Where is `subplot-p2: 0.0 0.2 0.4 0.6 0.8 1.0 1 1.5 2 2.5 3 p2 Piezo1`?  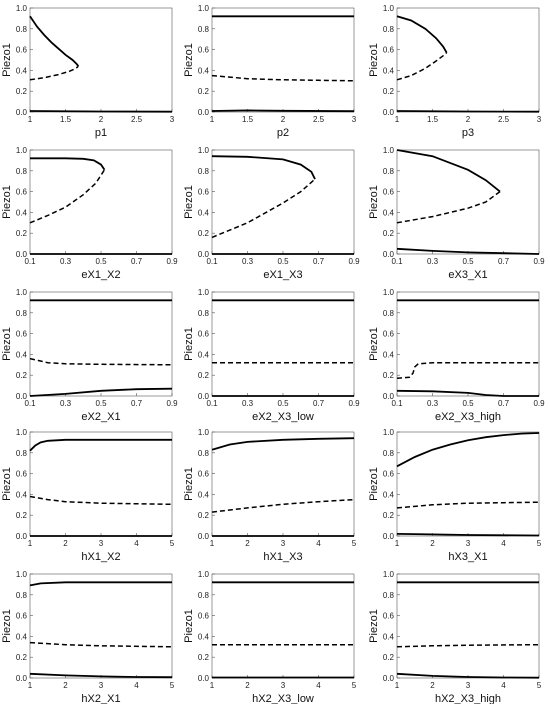
subplot-p2: 0.0 0.2 0.4 0.6 0.8 1.0 1 1.5 2 2.5 3 p2 Piezo1 is located at coordinates (270, 71).